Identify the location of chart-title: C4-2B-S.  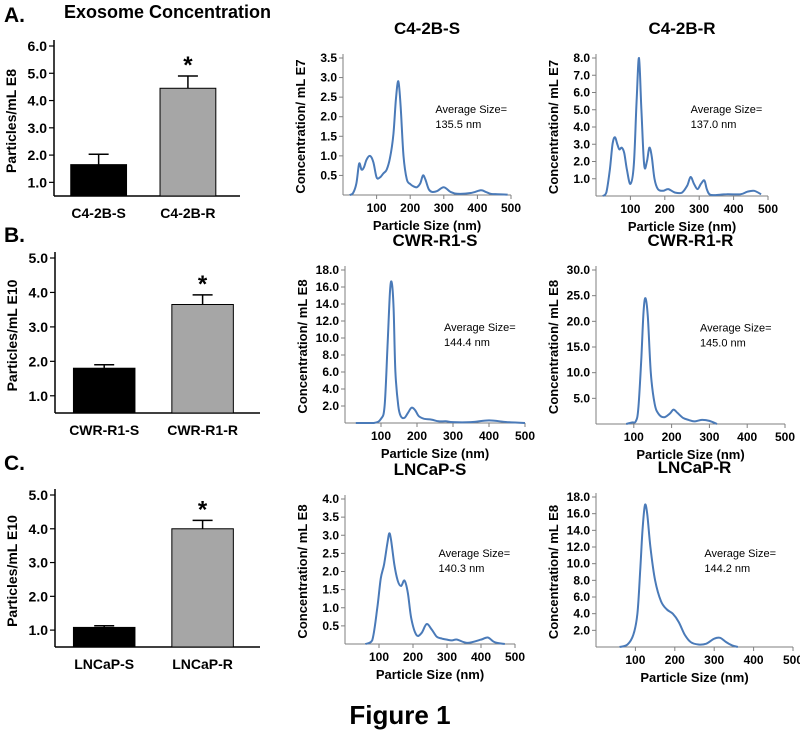
(427, 28).